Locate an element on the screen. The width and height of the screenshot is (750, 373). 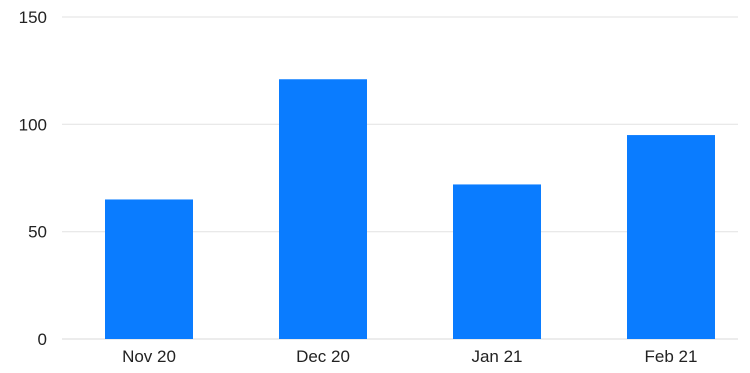
y-tick-label: 0 is located at coordinates (42, 339).